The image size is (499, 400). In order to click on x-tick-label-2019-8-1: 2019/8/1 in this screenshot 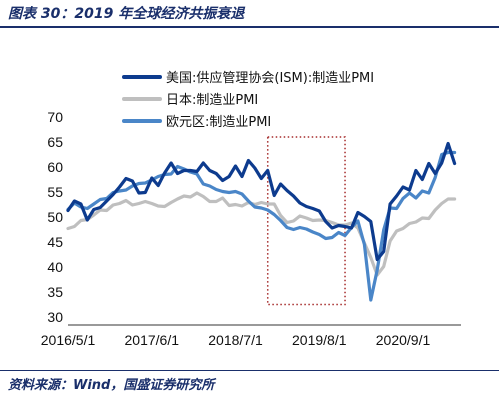, I will do `click(319, 340)`.